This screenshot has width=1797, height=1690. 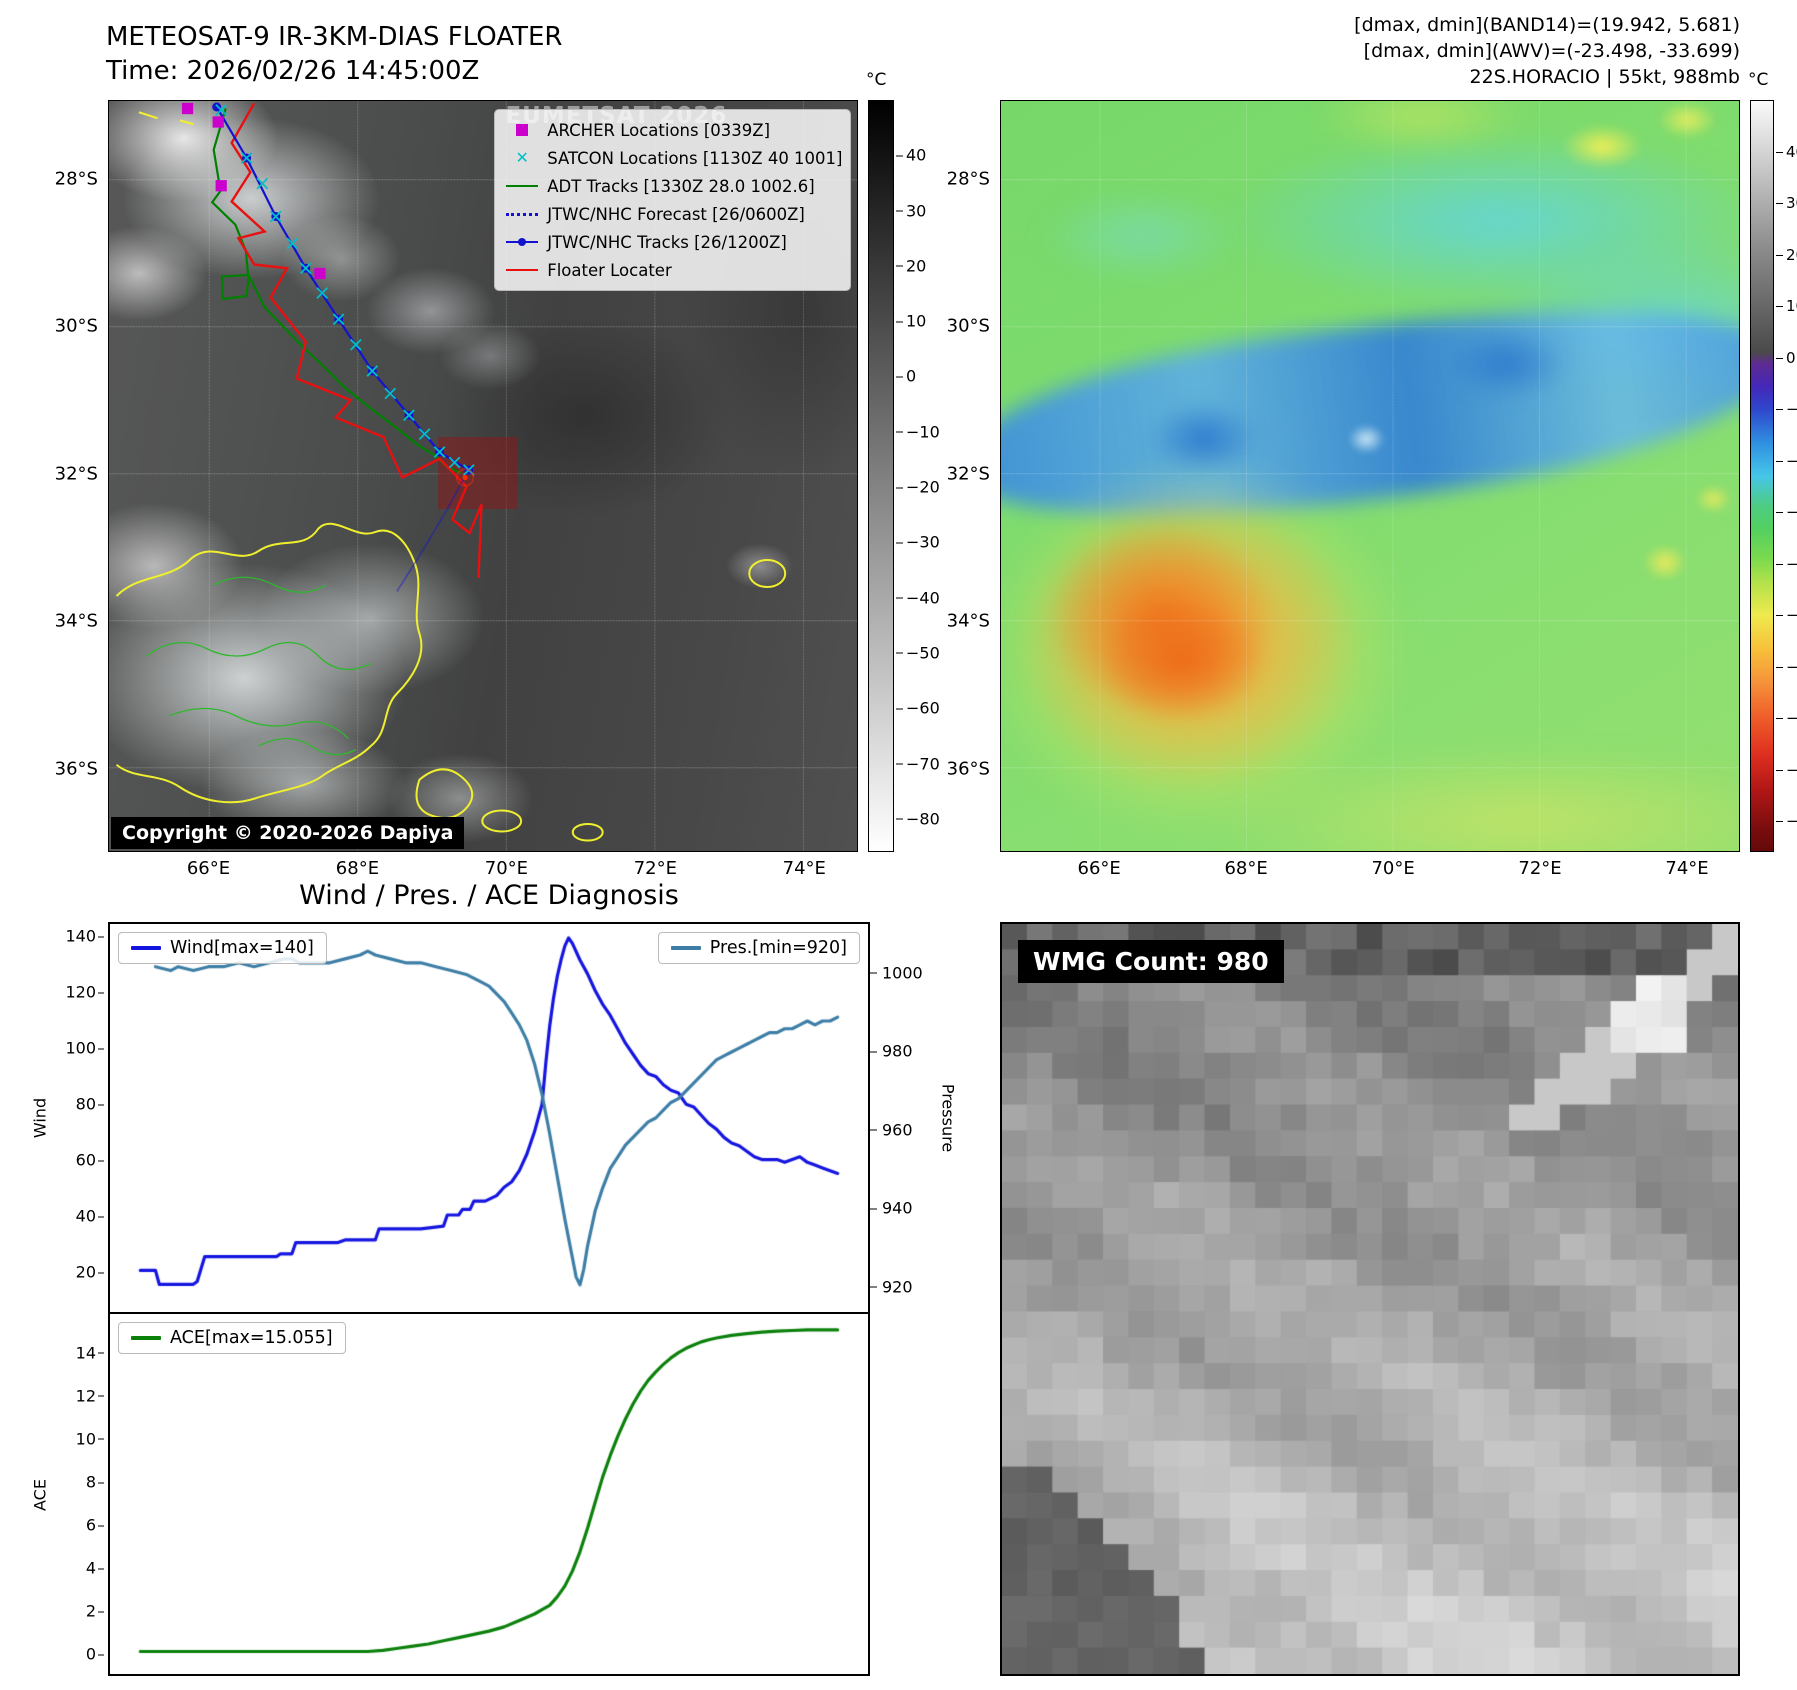 I want to click on legend-item: JTWC/NHC Tracks [26/1200Z], so click(x=672, y=242).